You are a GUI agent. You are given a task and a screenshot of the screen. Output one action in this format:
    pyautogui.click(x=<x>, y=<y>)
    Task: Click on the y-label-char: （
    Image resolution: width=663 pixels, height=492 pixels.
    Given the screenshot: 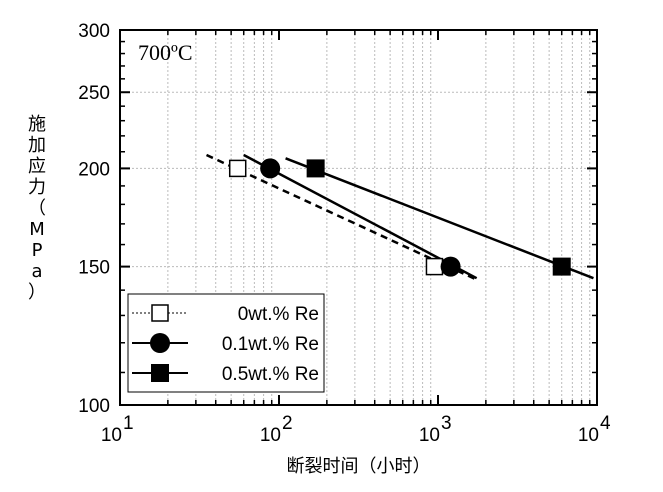 What is the action you would take?
    pyautogui.click(x=37, y=208)
    